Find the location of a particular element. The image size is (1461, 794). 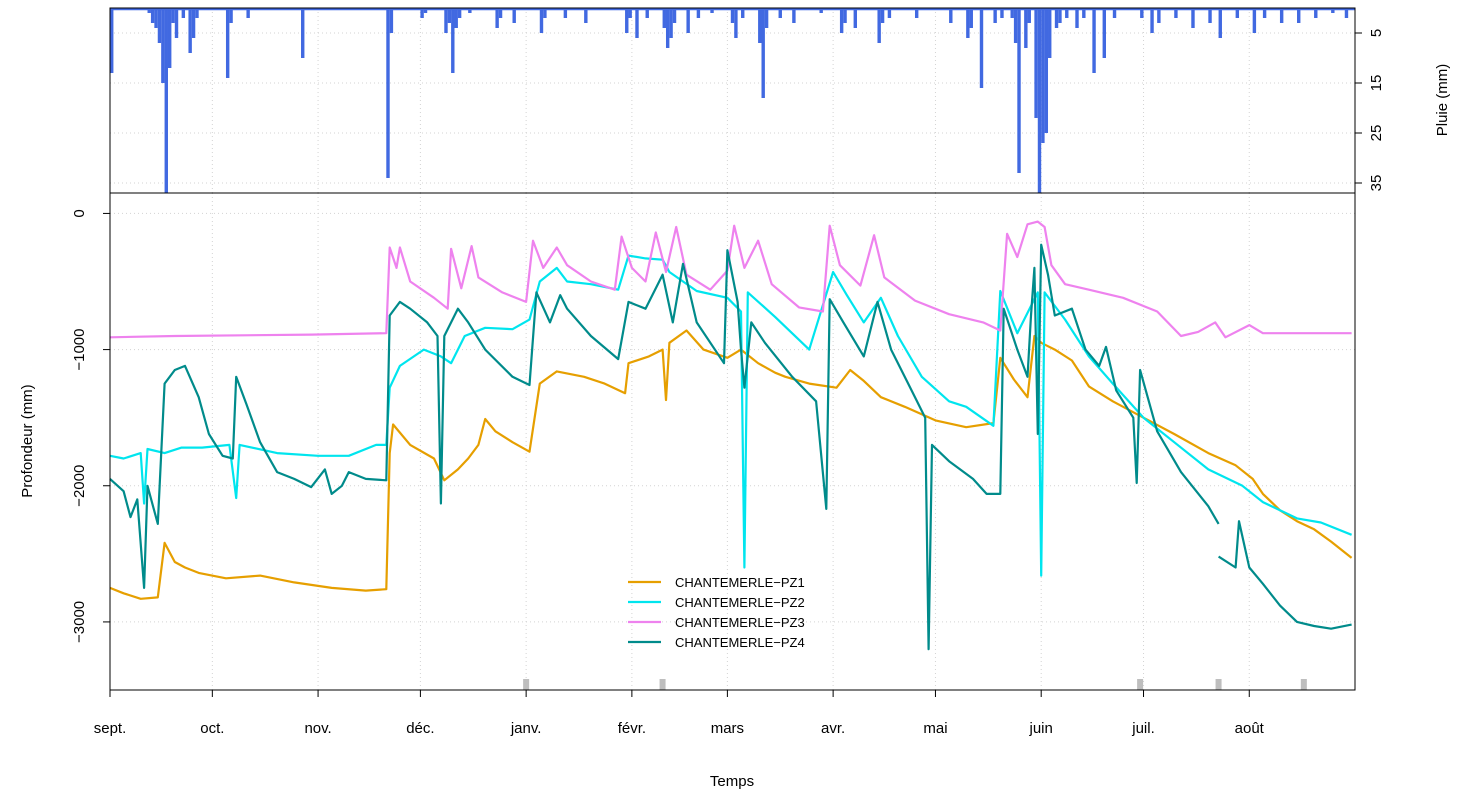

x-tick-label: juin is located at coordinates (1041, 728).